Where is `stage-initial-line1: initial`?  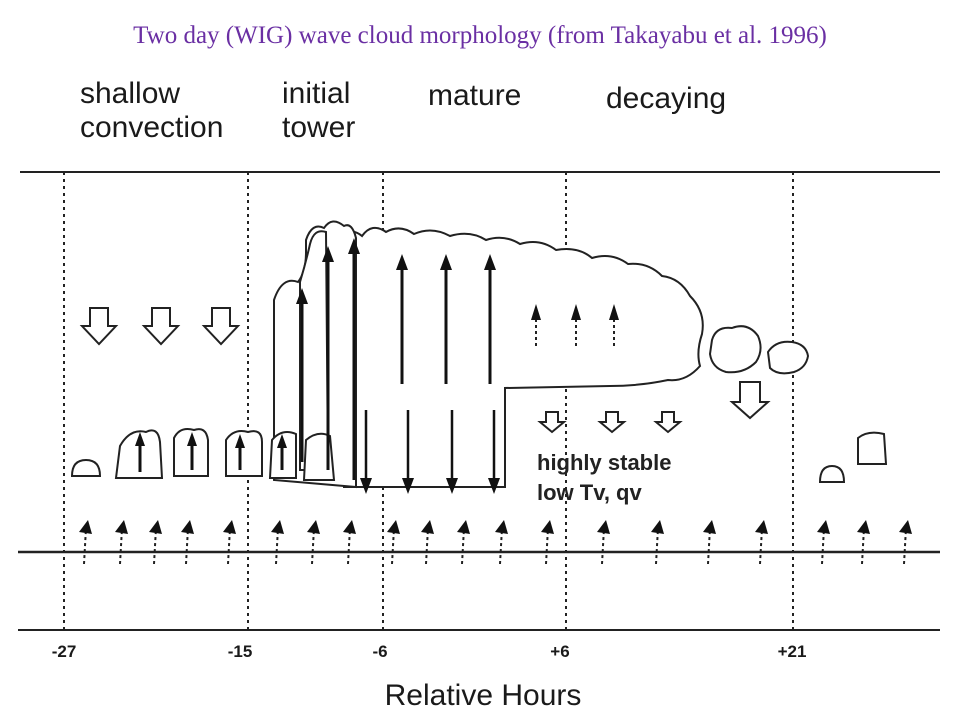
stage-initial-line1: initial is located at coordinates (316, 93).